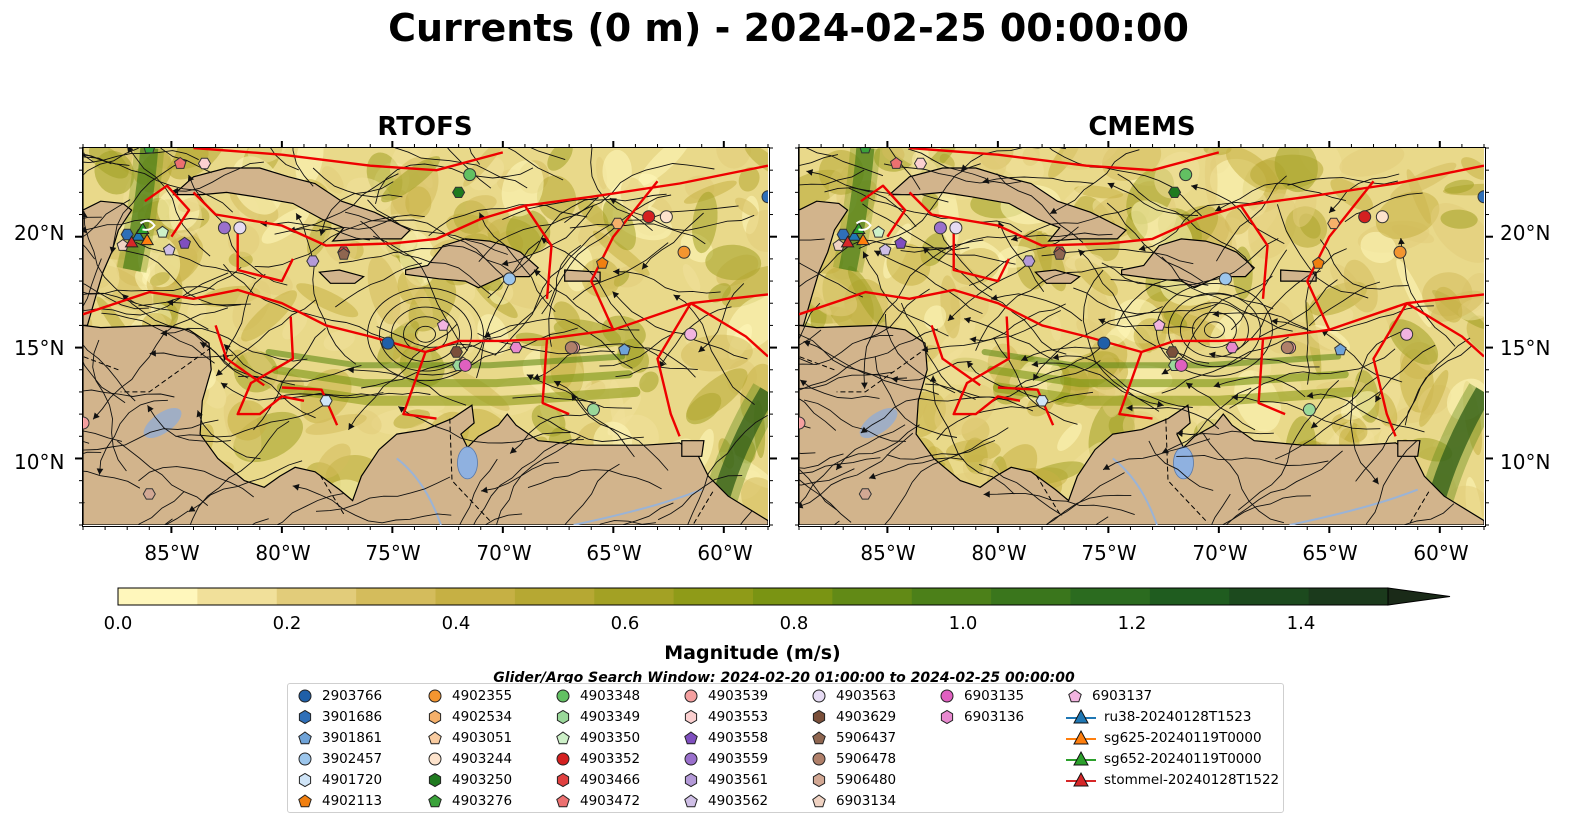  What do you see at coordinates (352, 780) in the screenshot?
I see `legend-item-label: 4901720` at bounding box center [352, 780].